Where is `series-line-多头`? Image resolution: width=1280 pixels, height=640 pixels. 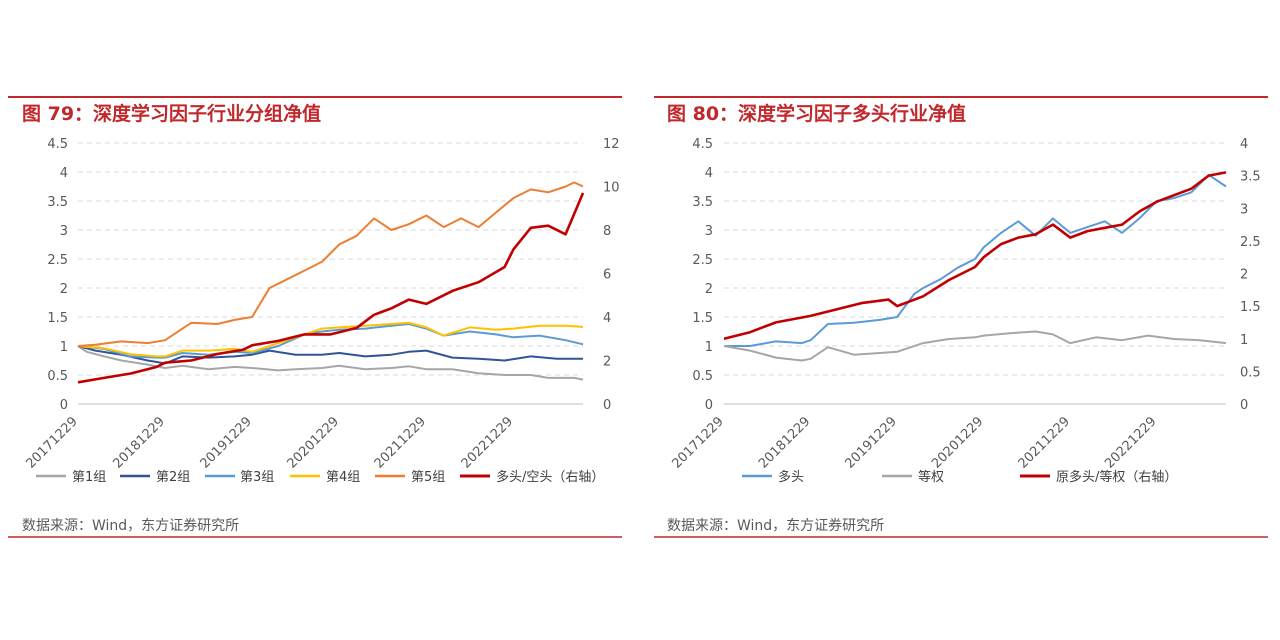
series-line-多头 is located at coordinates (975, 260).